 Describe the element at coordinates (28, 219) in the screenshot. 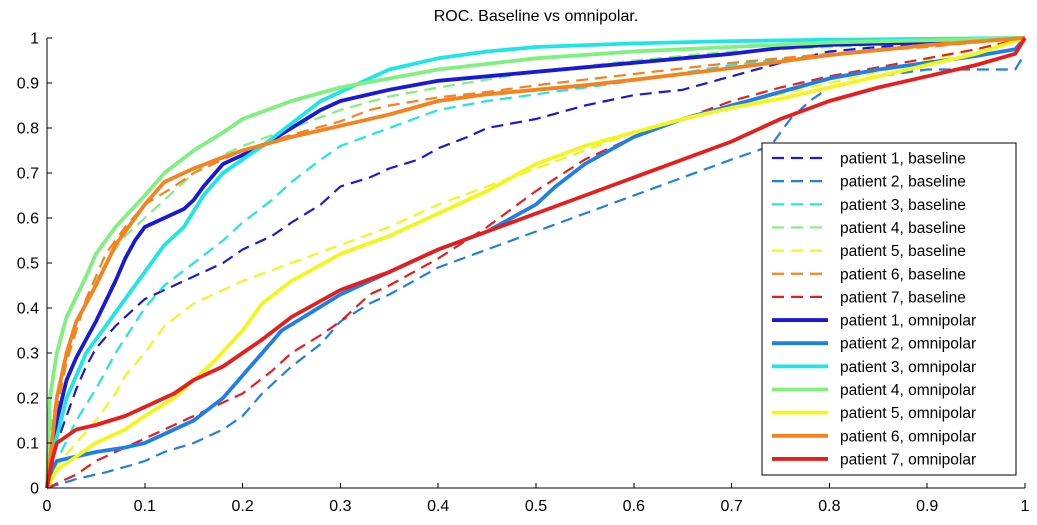

I see `y-tick-label: 0.6` at that location.